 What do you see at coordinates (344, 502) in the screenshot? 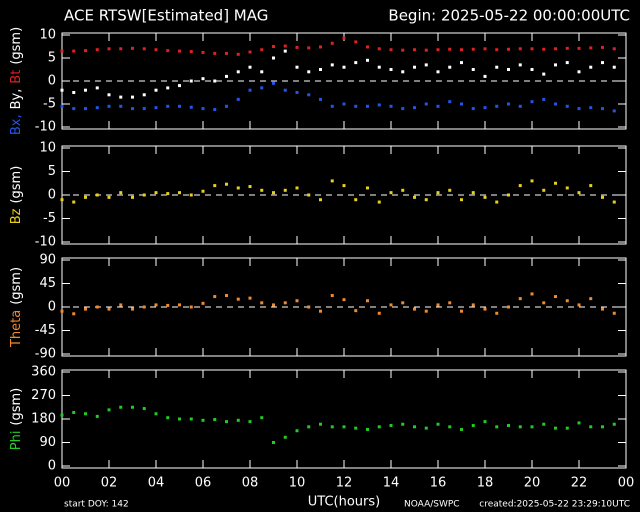
I see `x-axis-label: UTC(hours)` at bounding box center [344, 502].